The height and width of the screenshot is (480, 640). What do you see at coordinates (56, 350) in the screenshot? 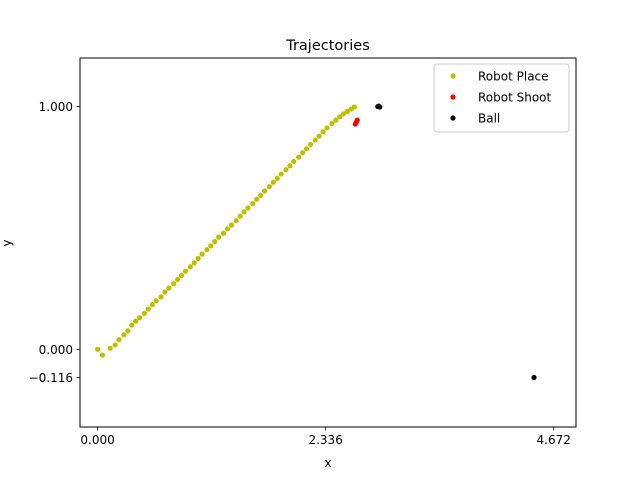
I see `y-tick-label: 0.000` at bounding box center [56, 350].